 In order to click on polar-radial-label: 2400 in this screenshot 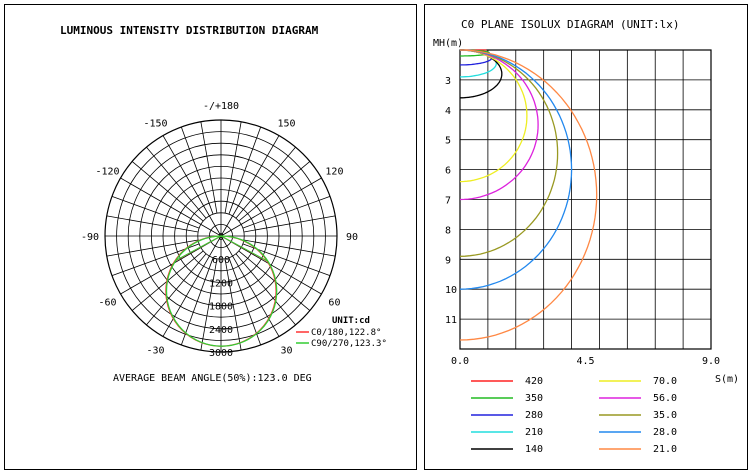, I will do `click(221, 330)`.